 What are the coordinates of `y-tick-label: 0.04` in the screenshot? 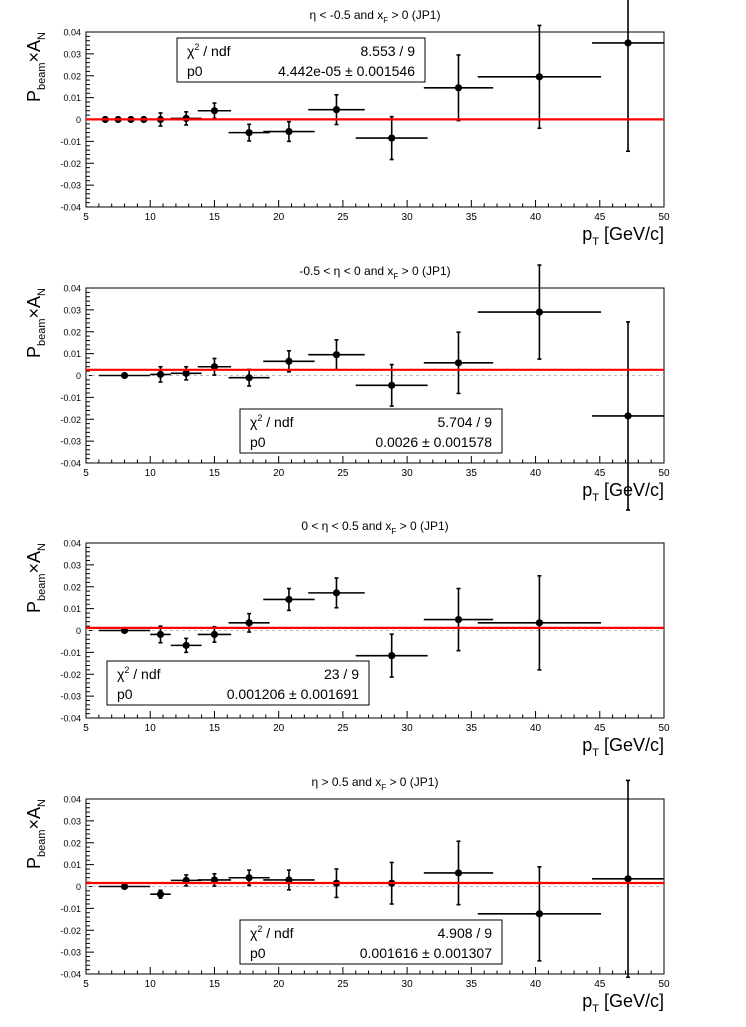 It's located at (72, 800).